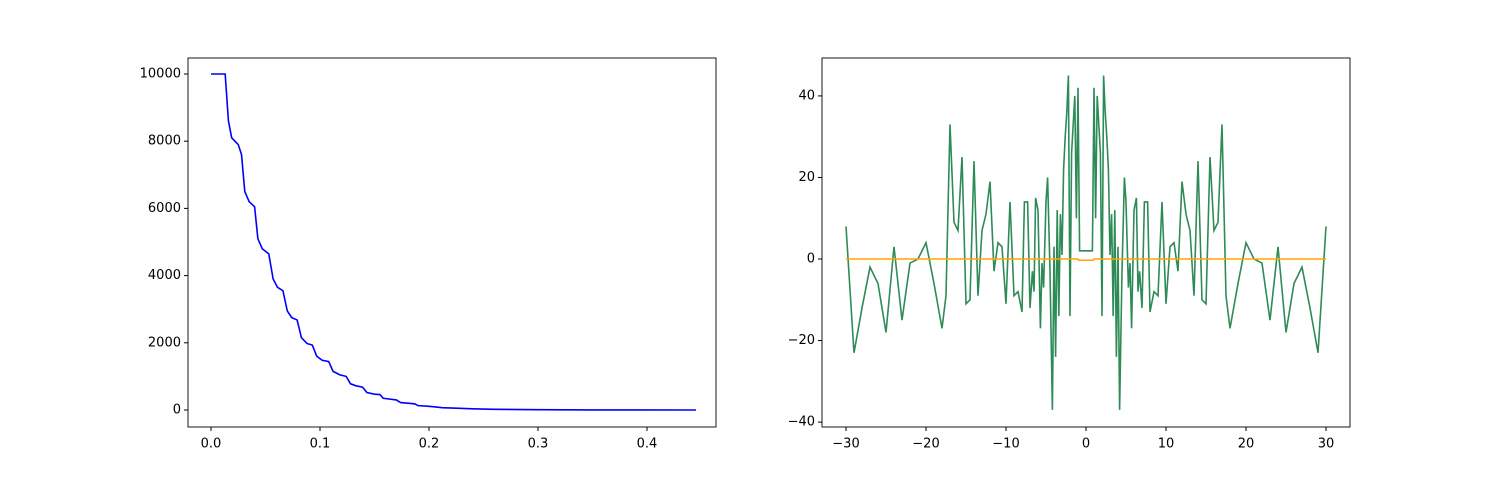 This screenshot has width=1500, height=480. What do you see at coordinates (160, 73) in the screenshot?
I see `y-tick-label: 10000` at bounding box center [160, 73].